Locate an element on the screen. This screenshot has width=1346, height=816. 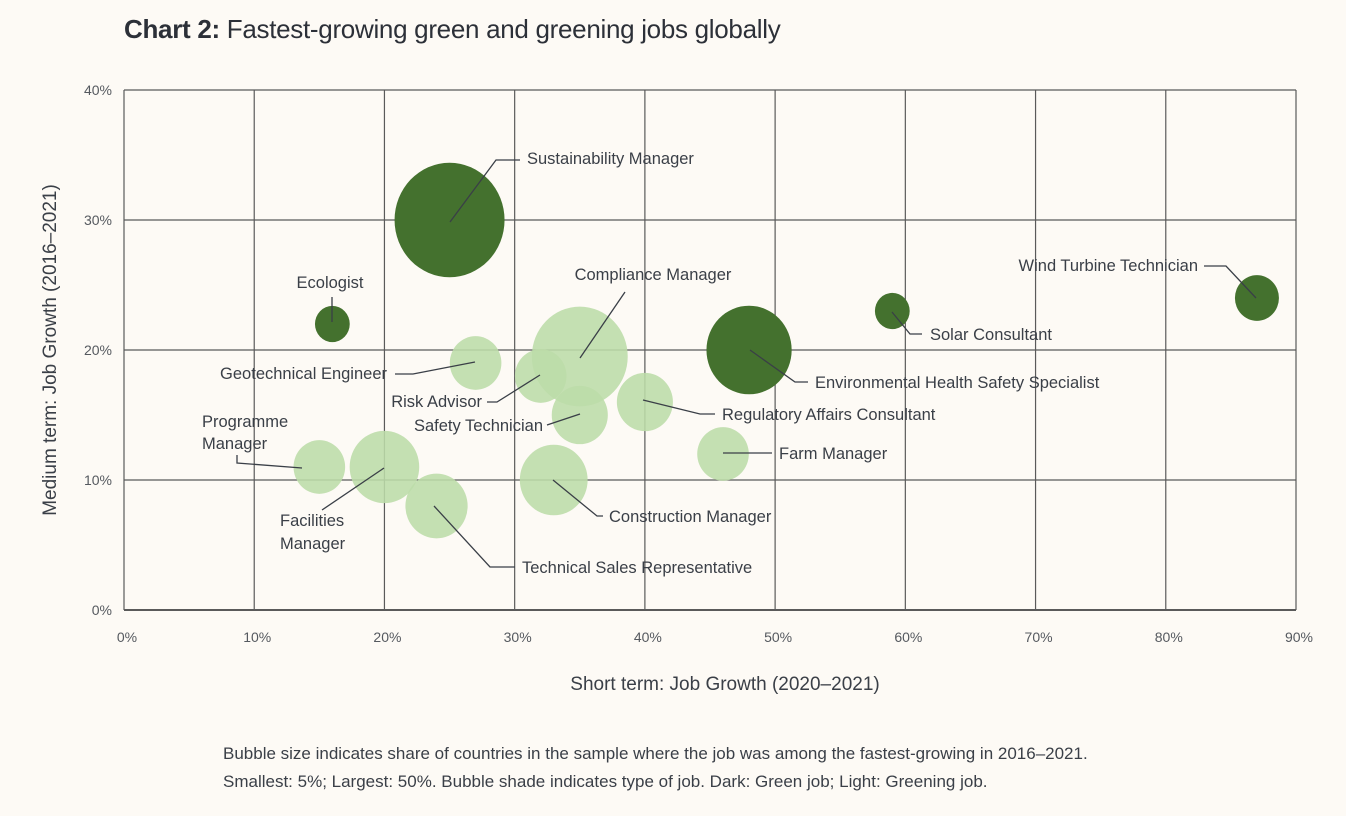
bubble-label: Risk Advisor is located at coordinates (436, 402).